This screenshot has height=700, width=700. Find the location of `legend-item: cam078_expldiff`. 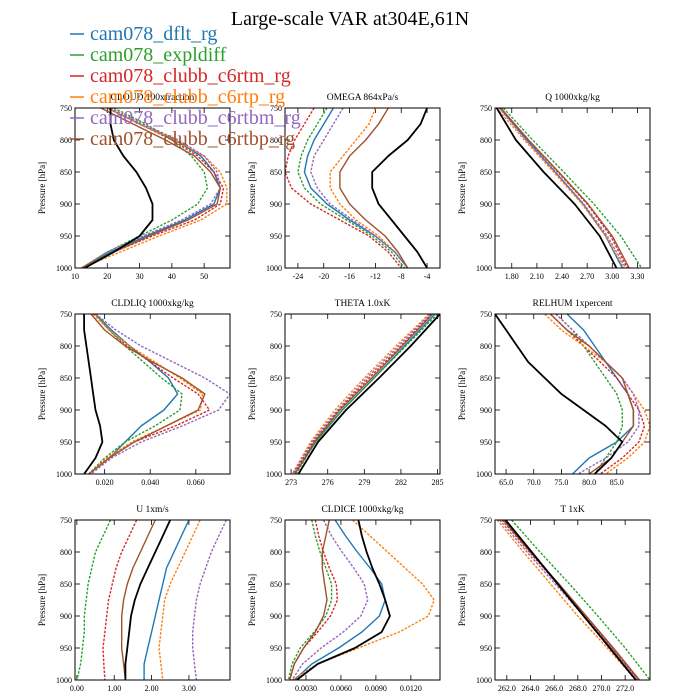

legend-item: cam078_expldiff is located at coordinates (148, 55).